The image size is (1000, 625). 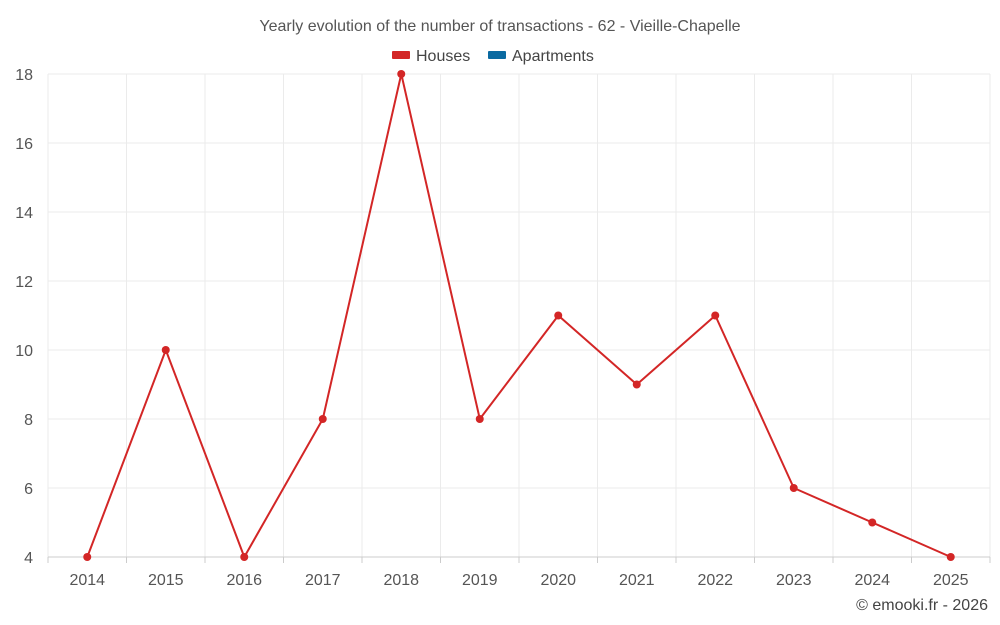 What do you see at coordinates (244, 580) in the screenshot?
I see `x-tick-label-2016: 2016` at bounding box center [244, 580].